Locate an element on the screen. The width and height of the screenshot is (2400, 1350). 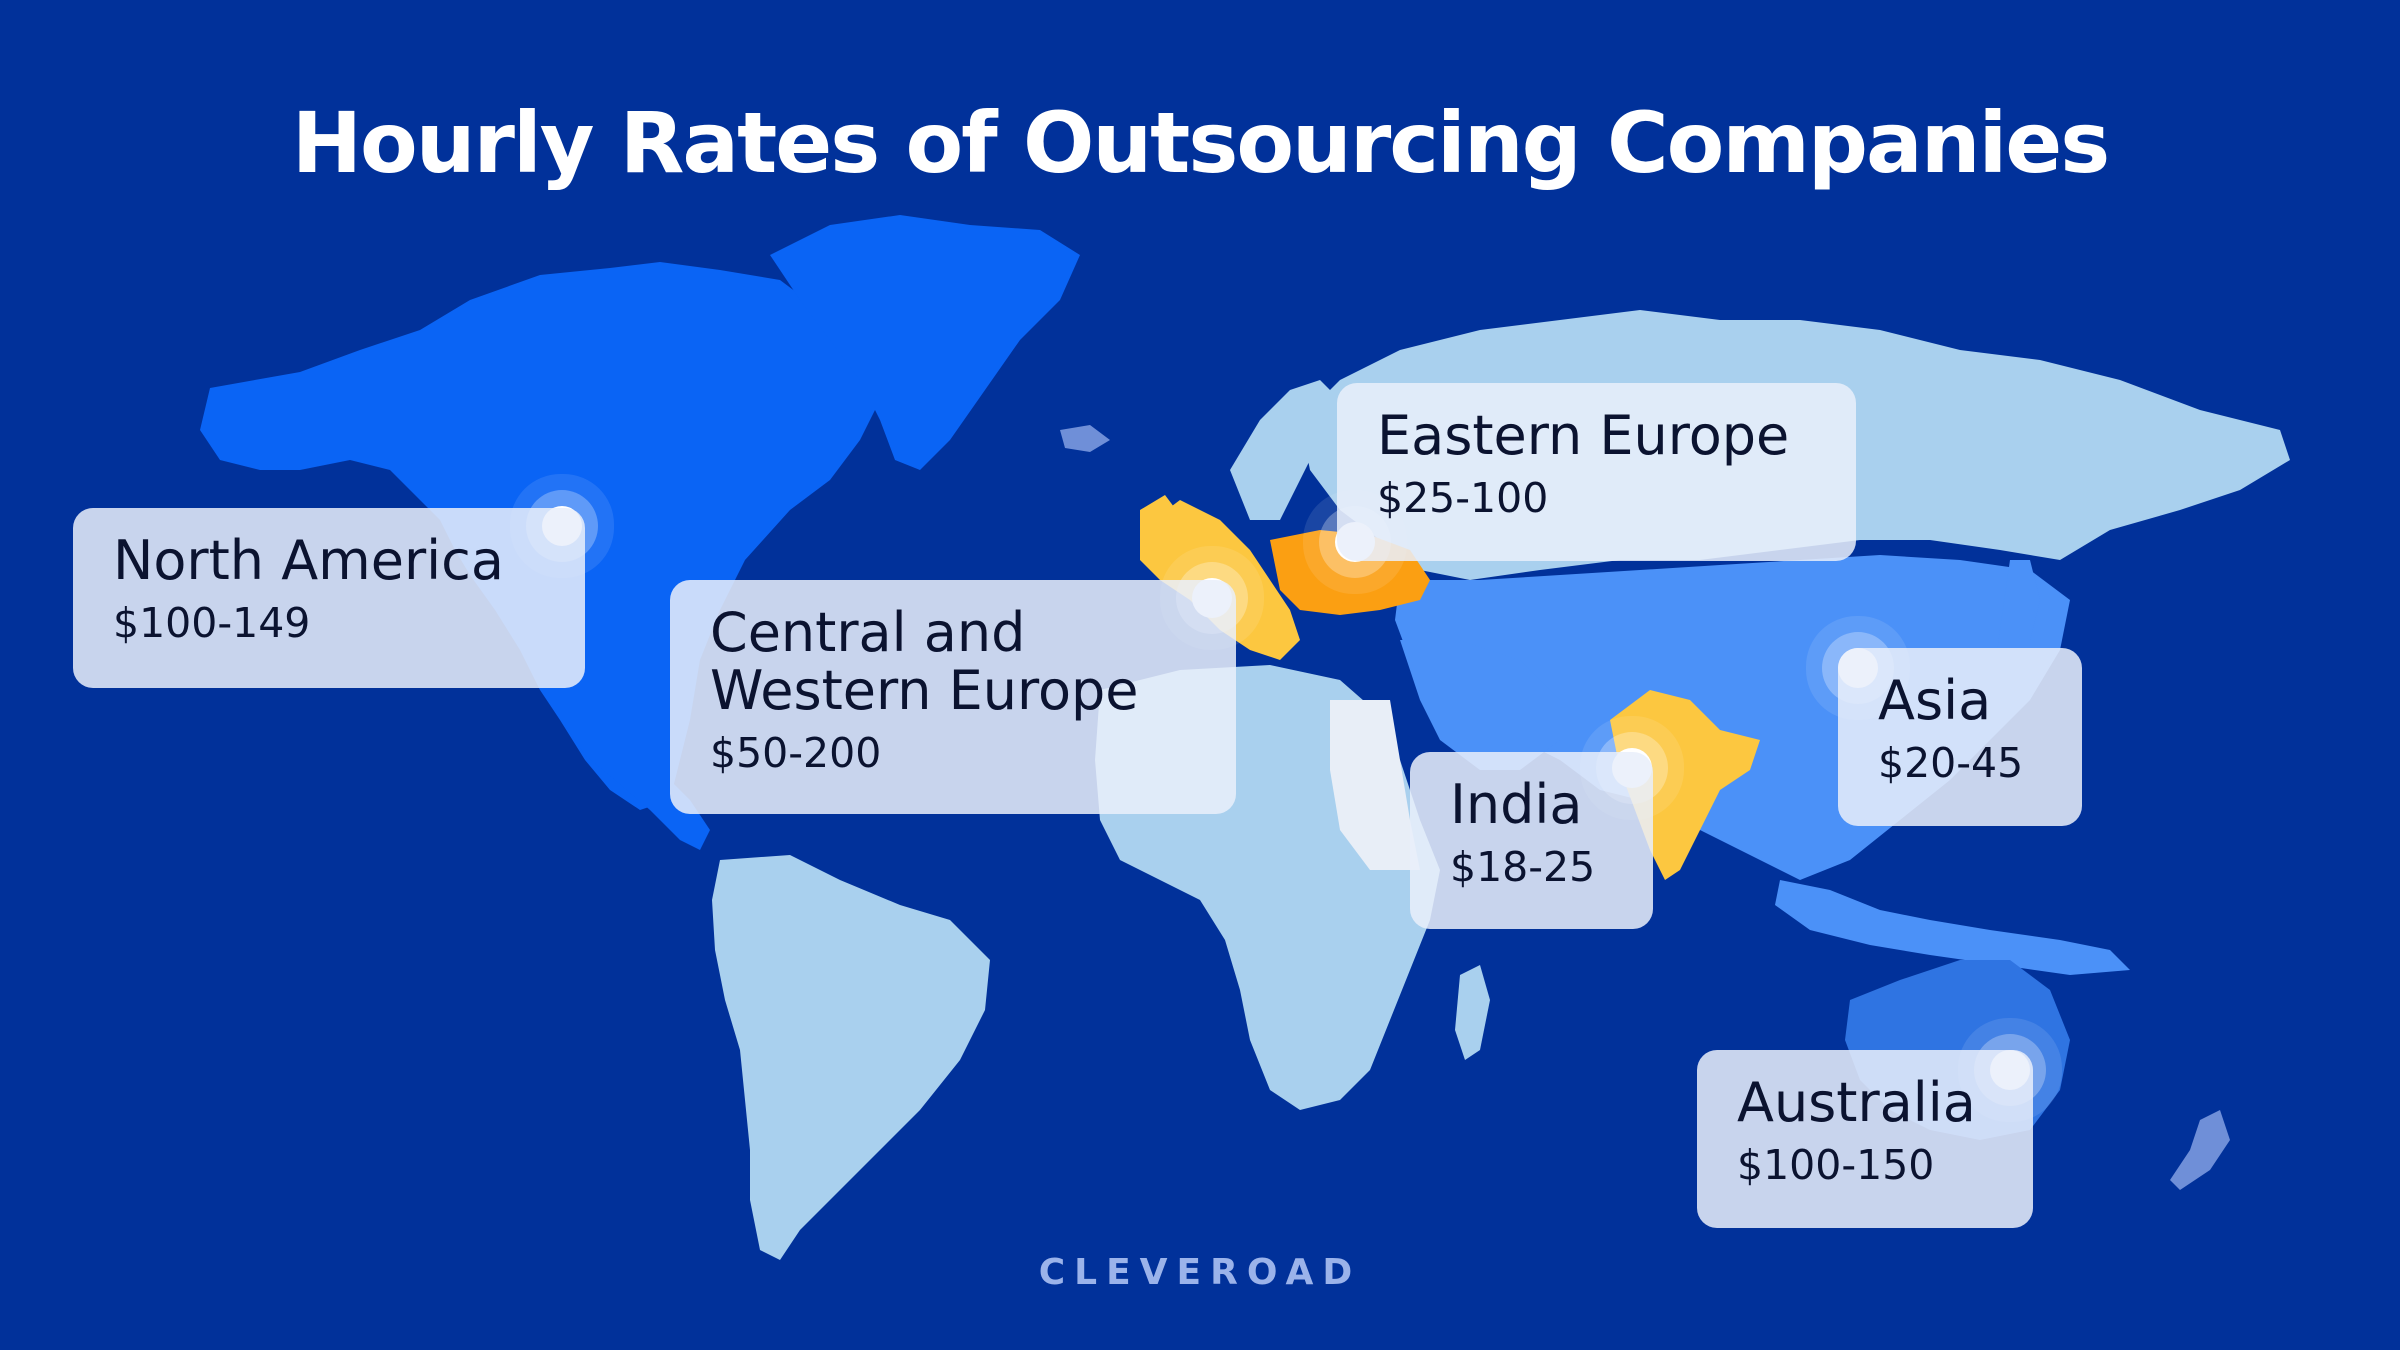
region-name: Eastern Europe is located at coordinates (1583, 435).